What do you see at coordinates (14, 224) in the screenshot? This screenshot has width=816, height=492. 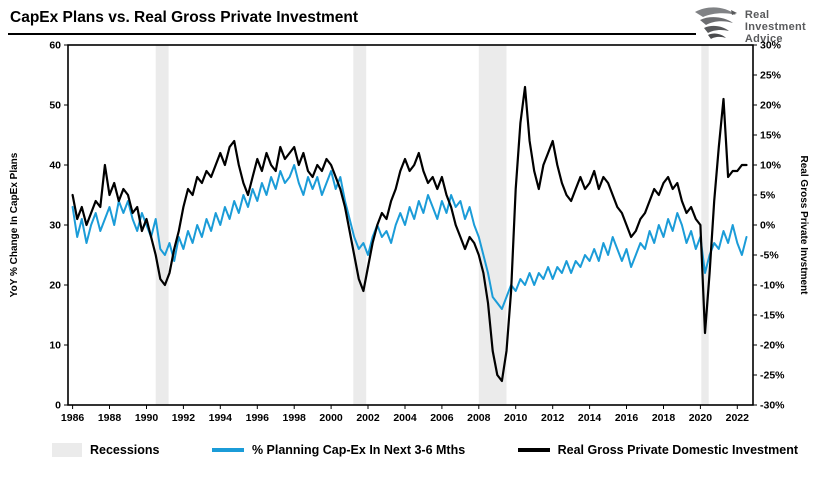 I see `svg-text: YoY % Change In CapEx Plans` at bounding box center [14, 224].